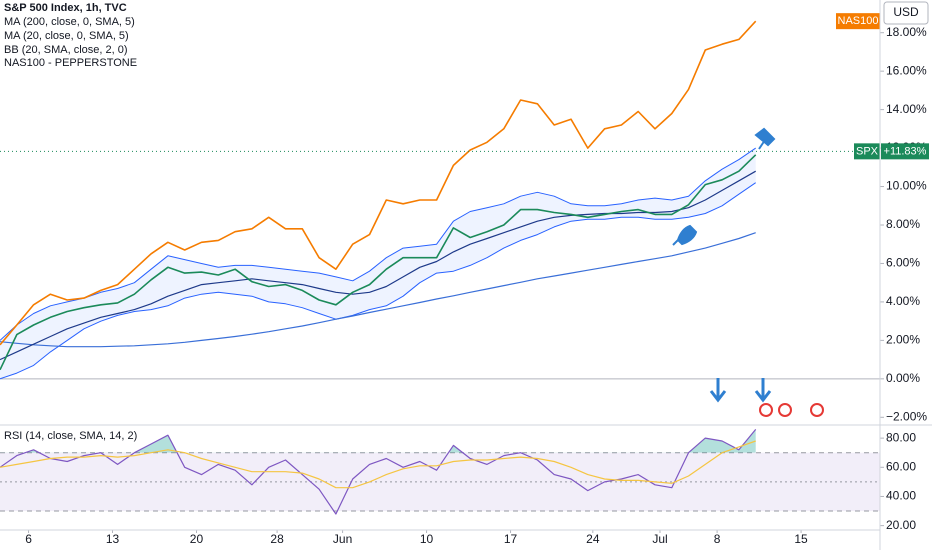 This screenshot has width=932, height=550. Describe the element at coordinates (903, 378) in the screenshot. I see `y-tick-label: 0.00%` at that location.